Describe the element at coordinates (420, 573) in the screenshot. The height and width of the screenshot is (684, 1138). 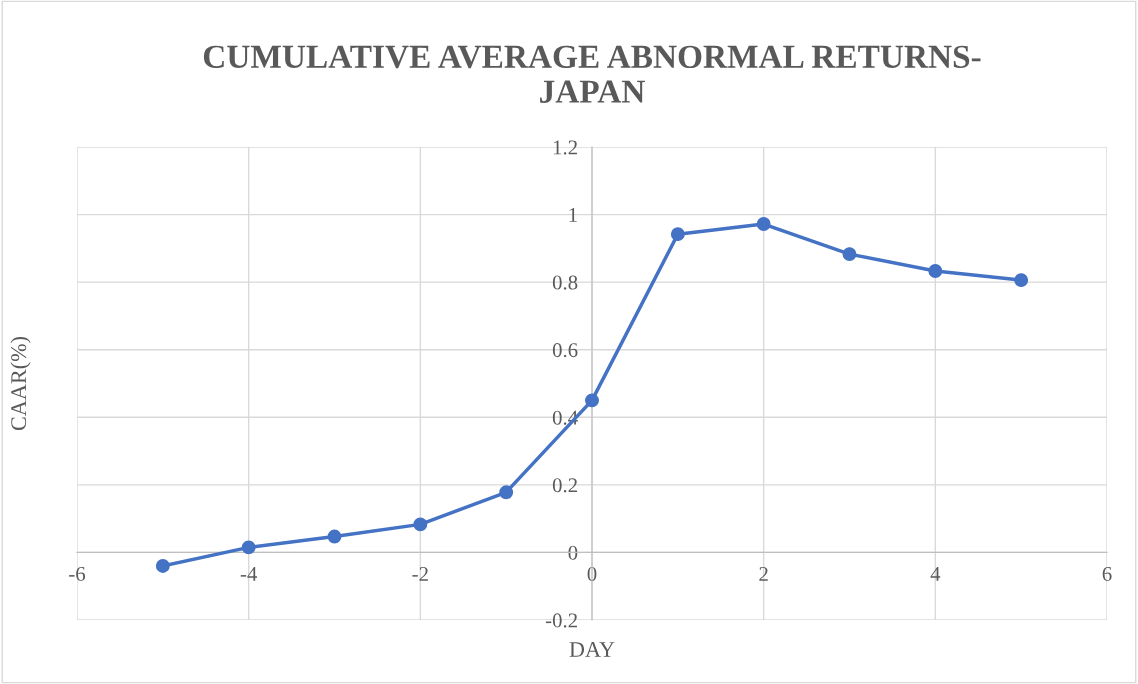
I see `x-tick-label: -2` at that location.